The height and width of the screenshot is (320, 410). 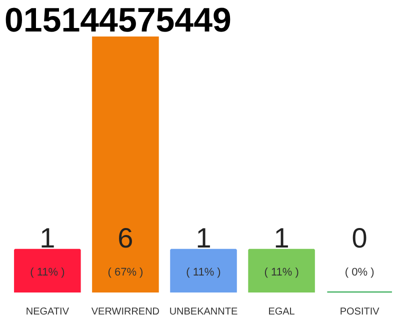 I want to click on annotation: ( 0% ), so click(x=359, y=272).